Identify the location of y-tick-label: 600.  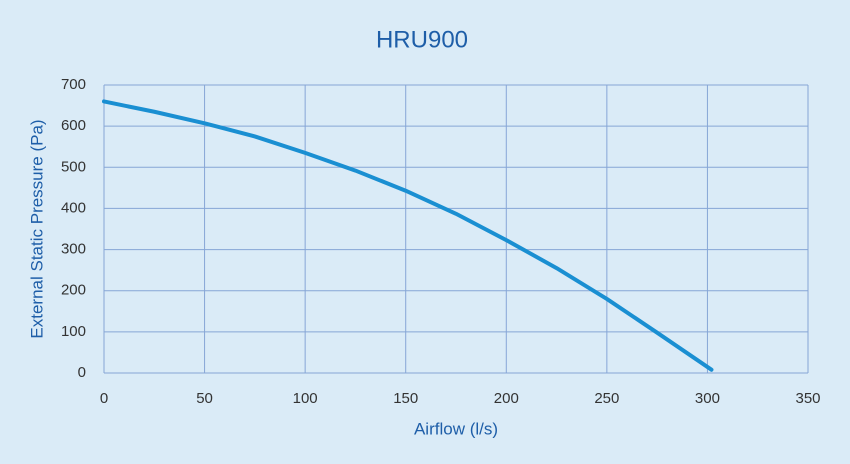
(73, 125).